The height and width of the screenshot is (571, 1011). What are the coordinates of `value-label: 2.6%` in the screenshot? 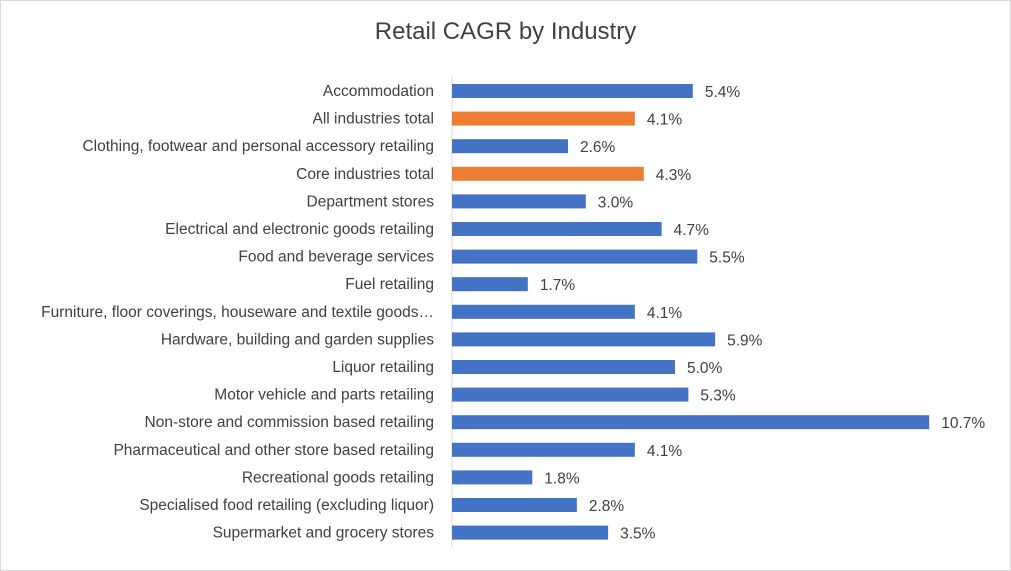 It's located at (598, 147).